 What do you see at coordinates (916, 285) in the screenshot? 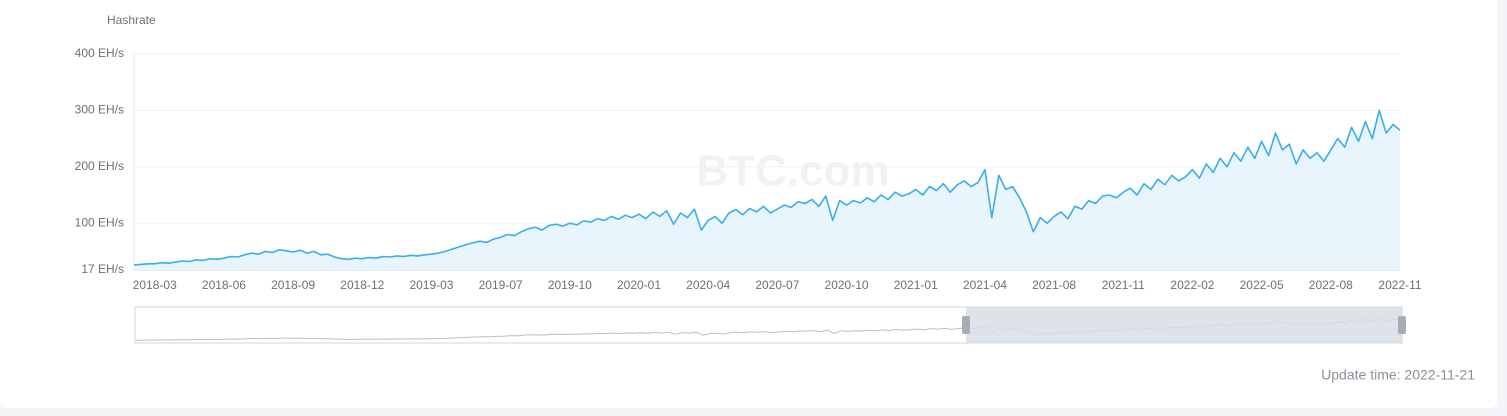
I see `x-tick-label: 2021-01` at bounding box center [916, 285].